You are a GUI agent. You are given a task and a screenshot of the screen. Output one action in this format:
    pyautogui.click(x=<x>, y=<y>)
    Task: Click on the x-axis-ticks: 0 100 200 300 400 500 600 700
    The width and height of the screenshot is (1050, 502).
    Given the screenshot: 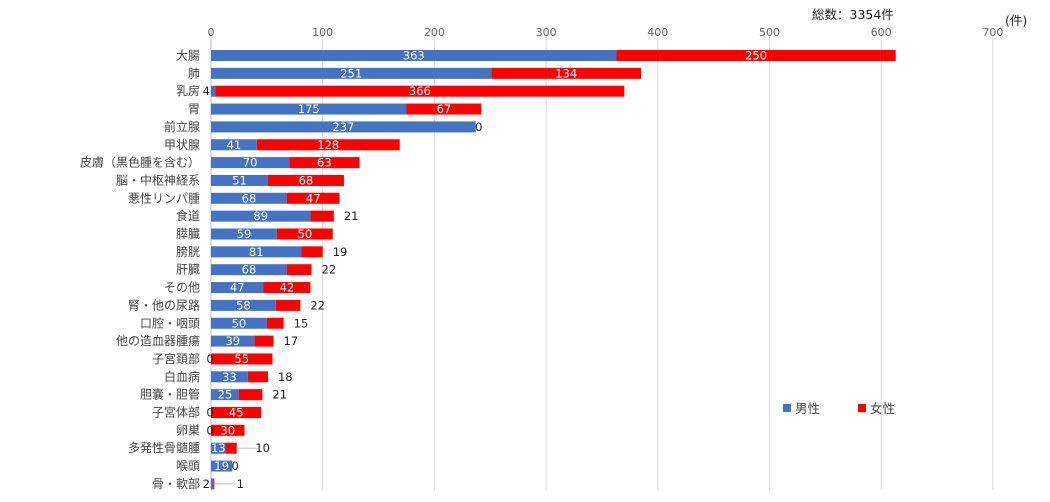 What is the action you would take?
    pyautogui.click(x=606, y=32)
    